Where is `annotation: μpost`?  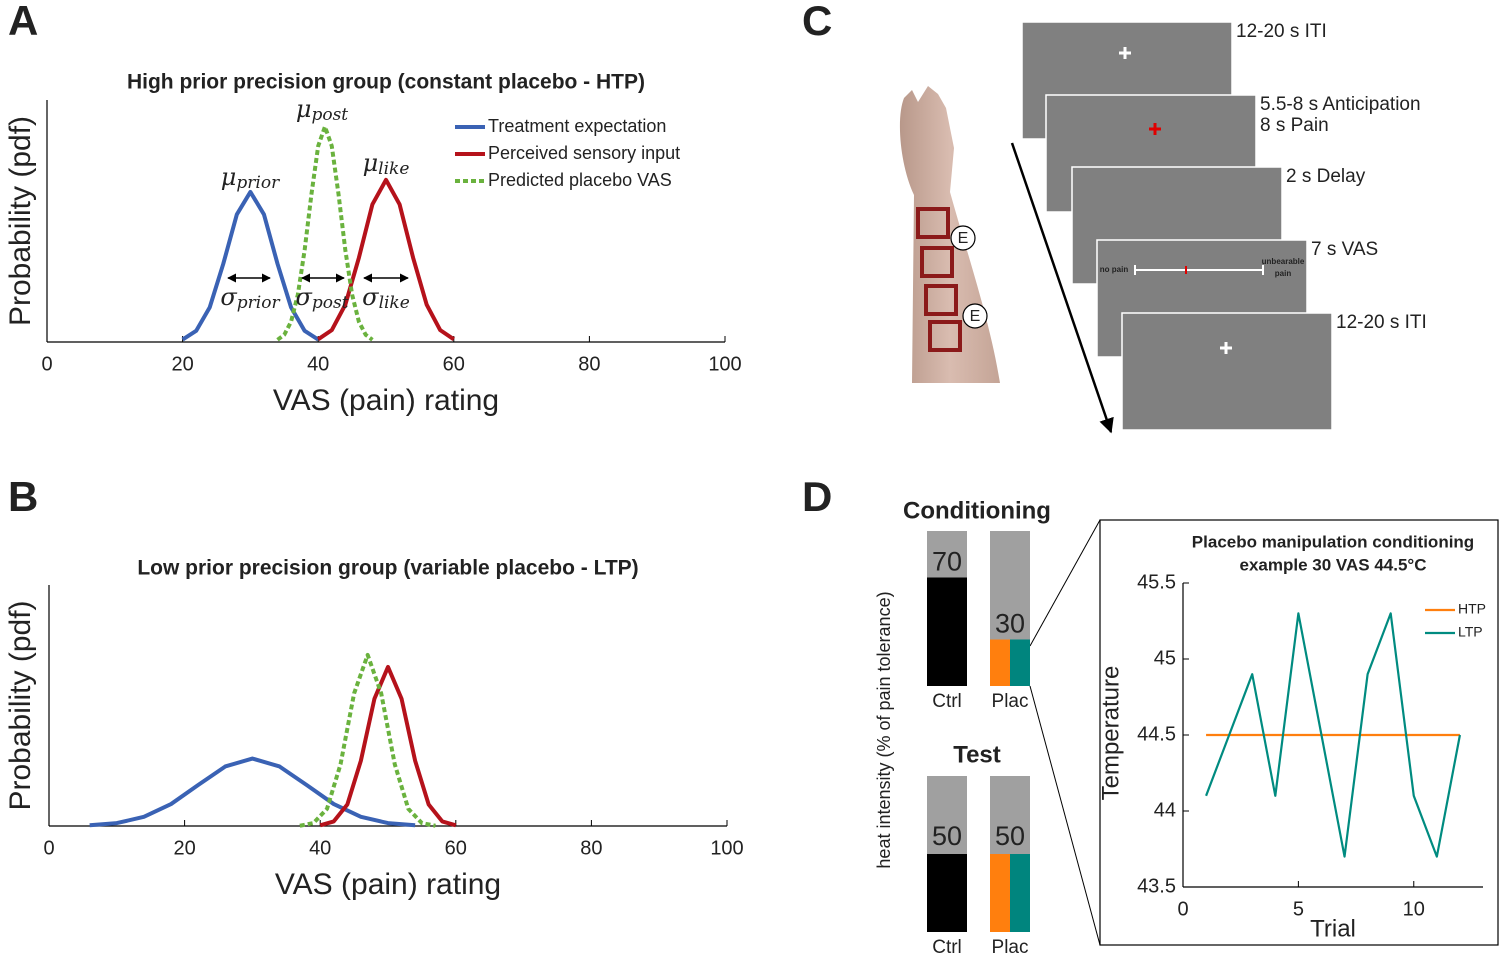
annotation: μpost is located at coordinates (322, 110).